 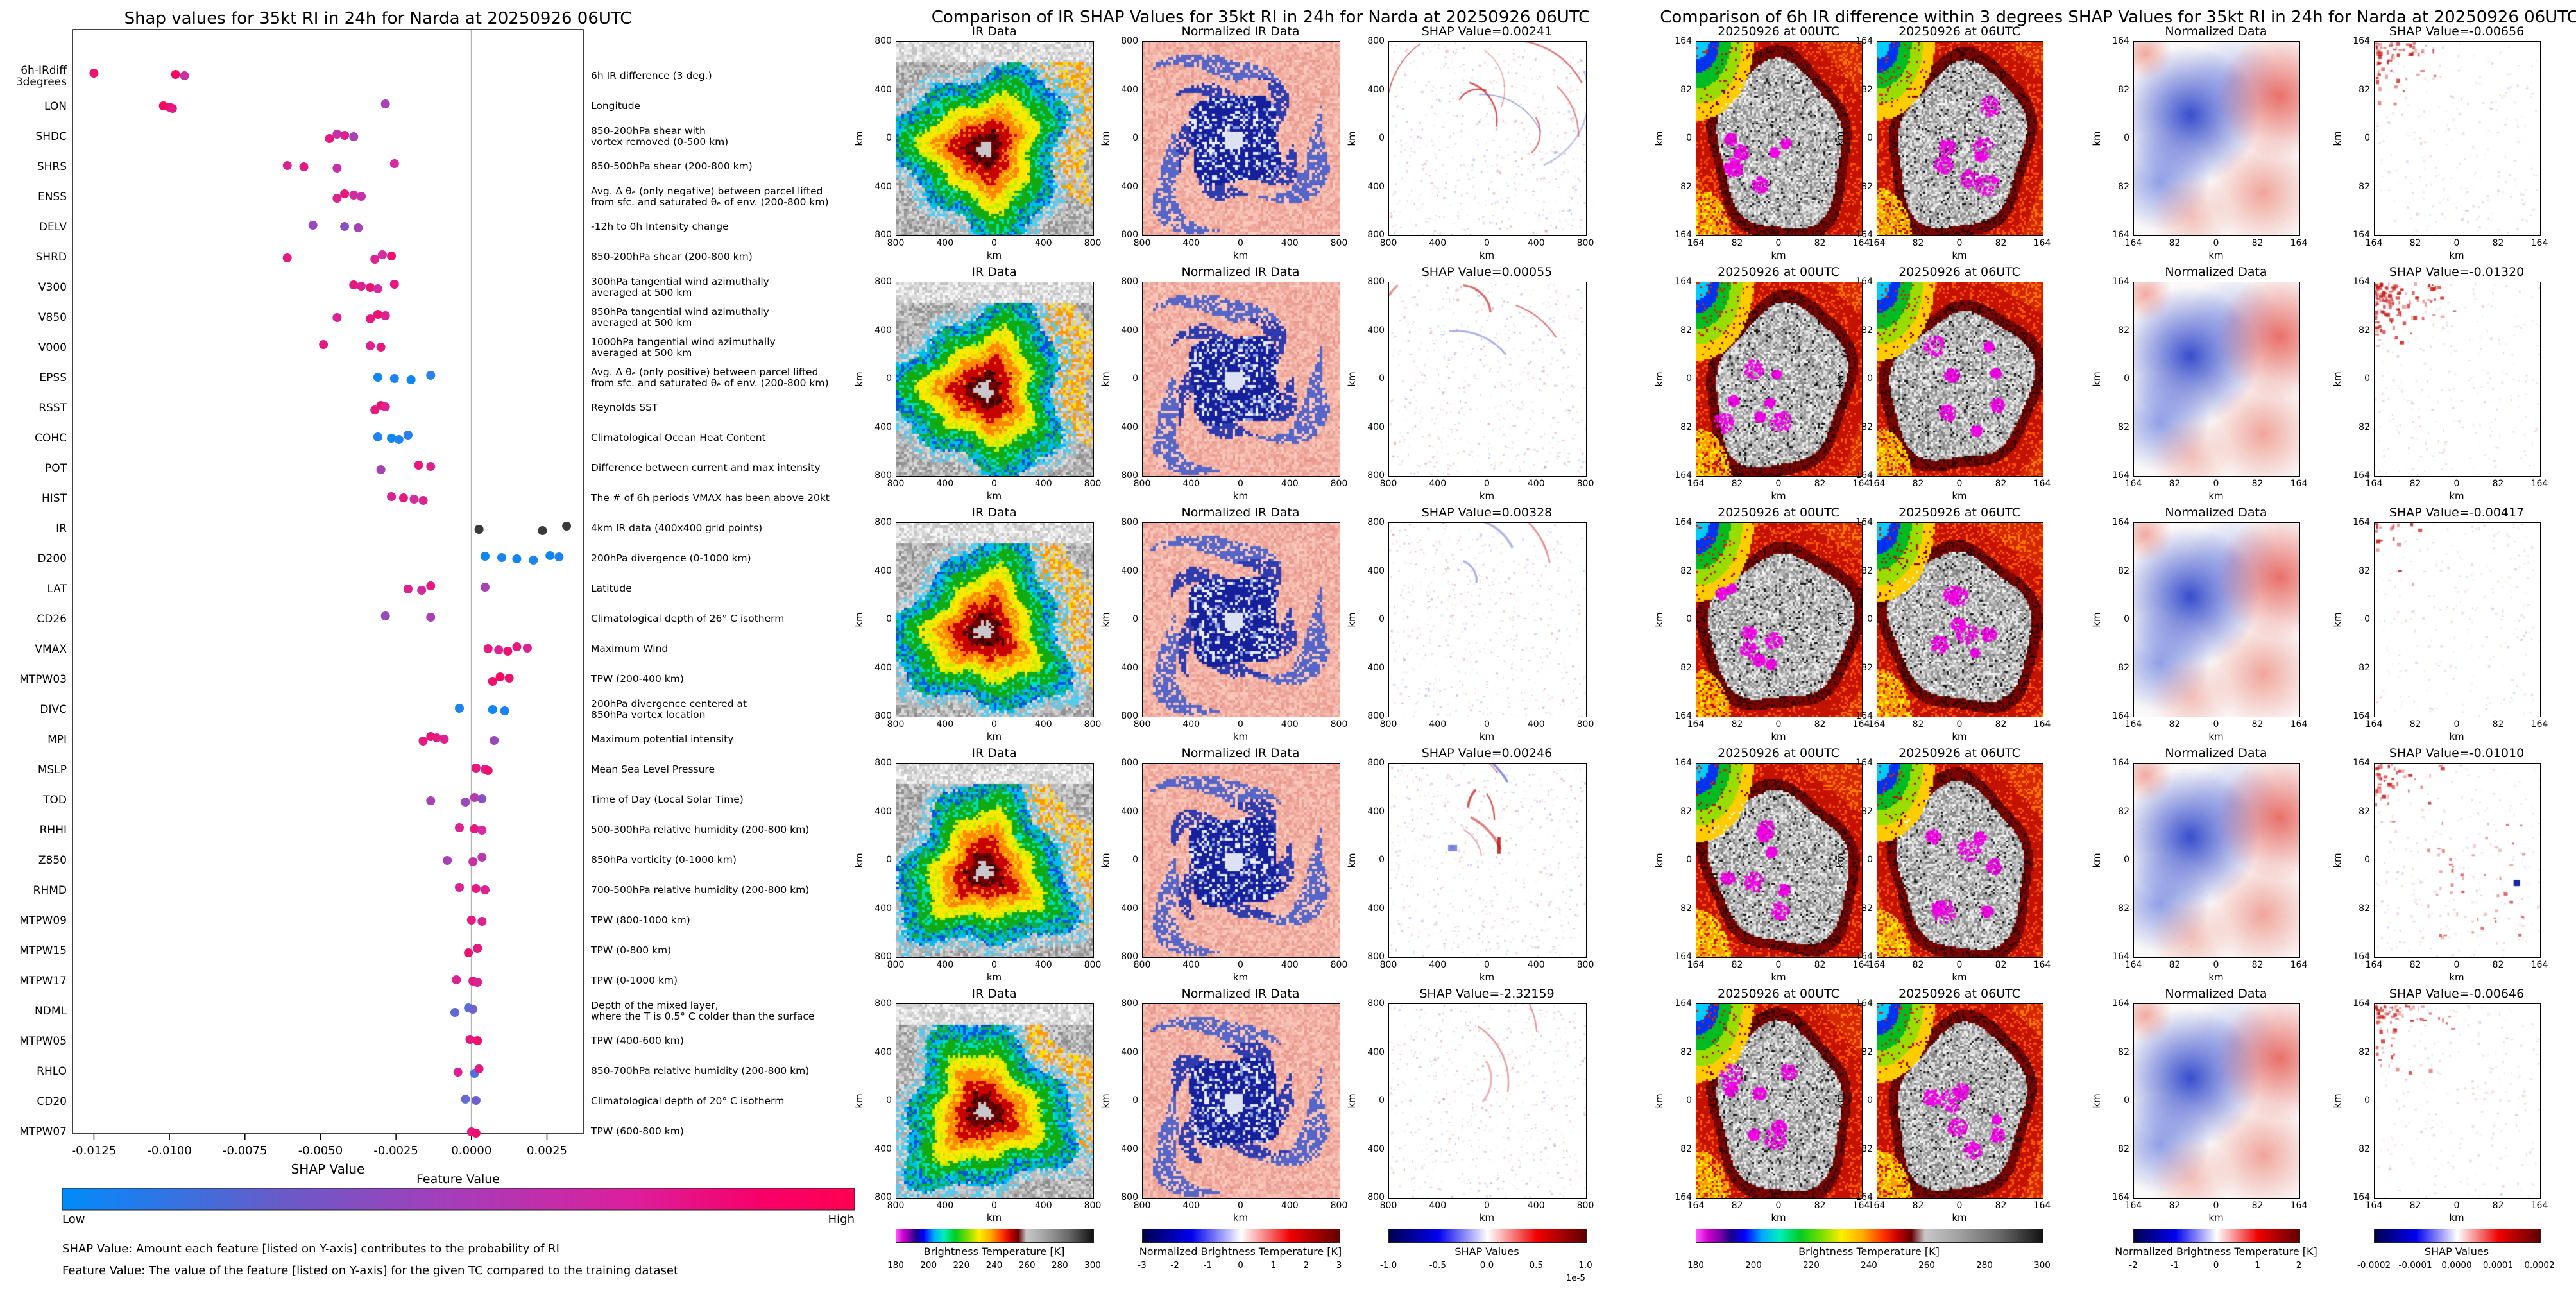 What do you see at coordinates (1273, 1265) in the screenshot?
I see `colorbar-tick: 1` at bounding box center [1273, 1265].